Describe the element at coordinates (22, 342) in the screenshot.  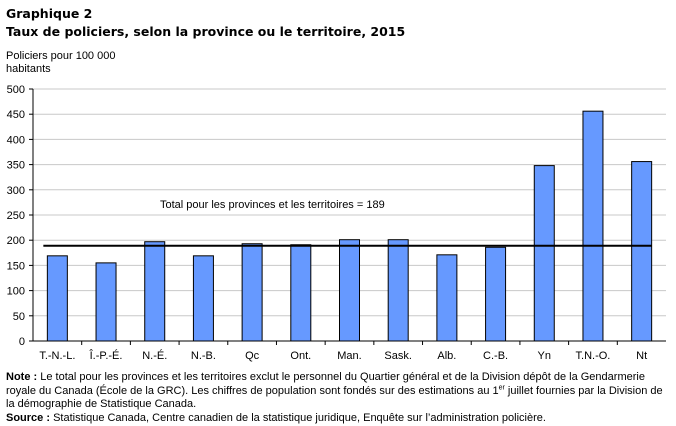
I see `y-tick-label: 0` at that location.